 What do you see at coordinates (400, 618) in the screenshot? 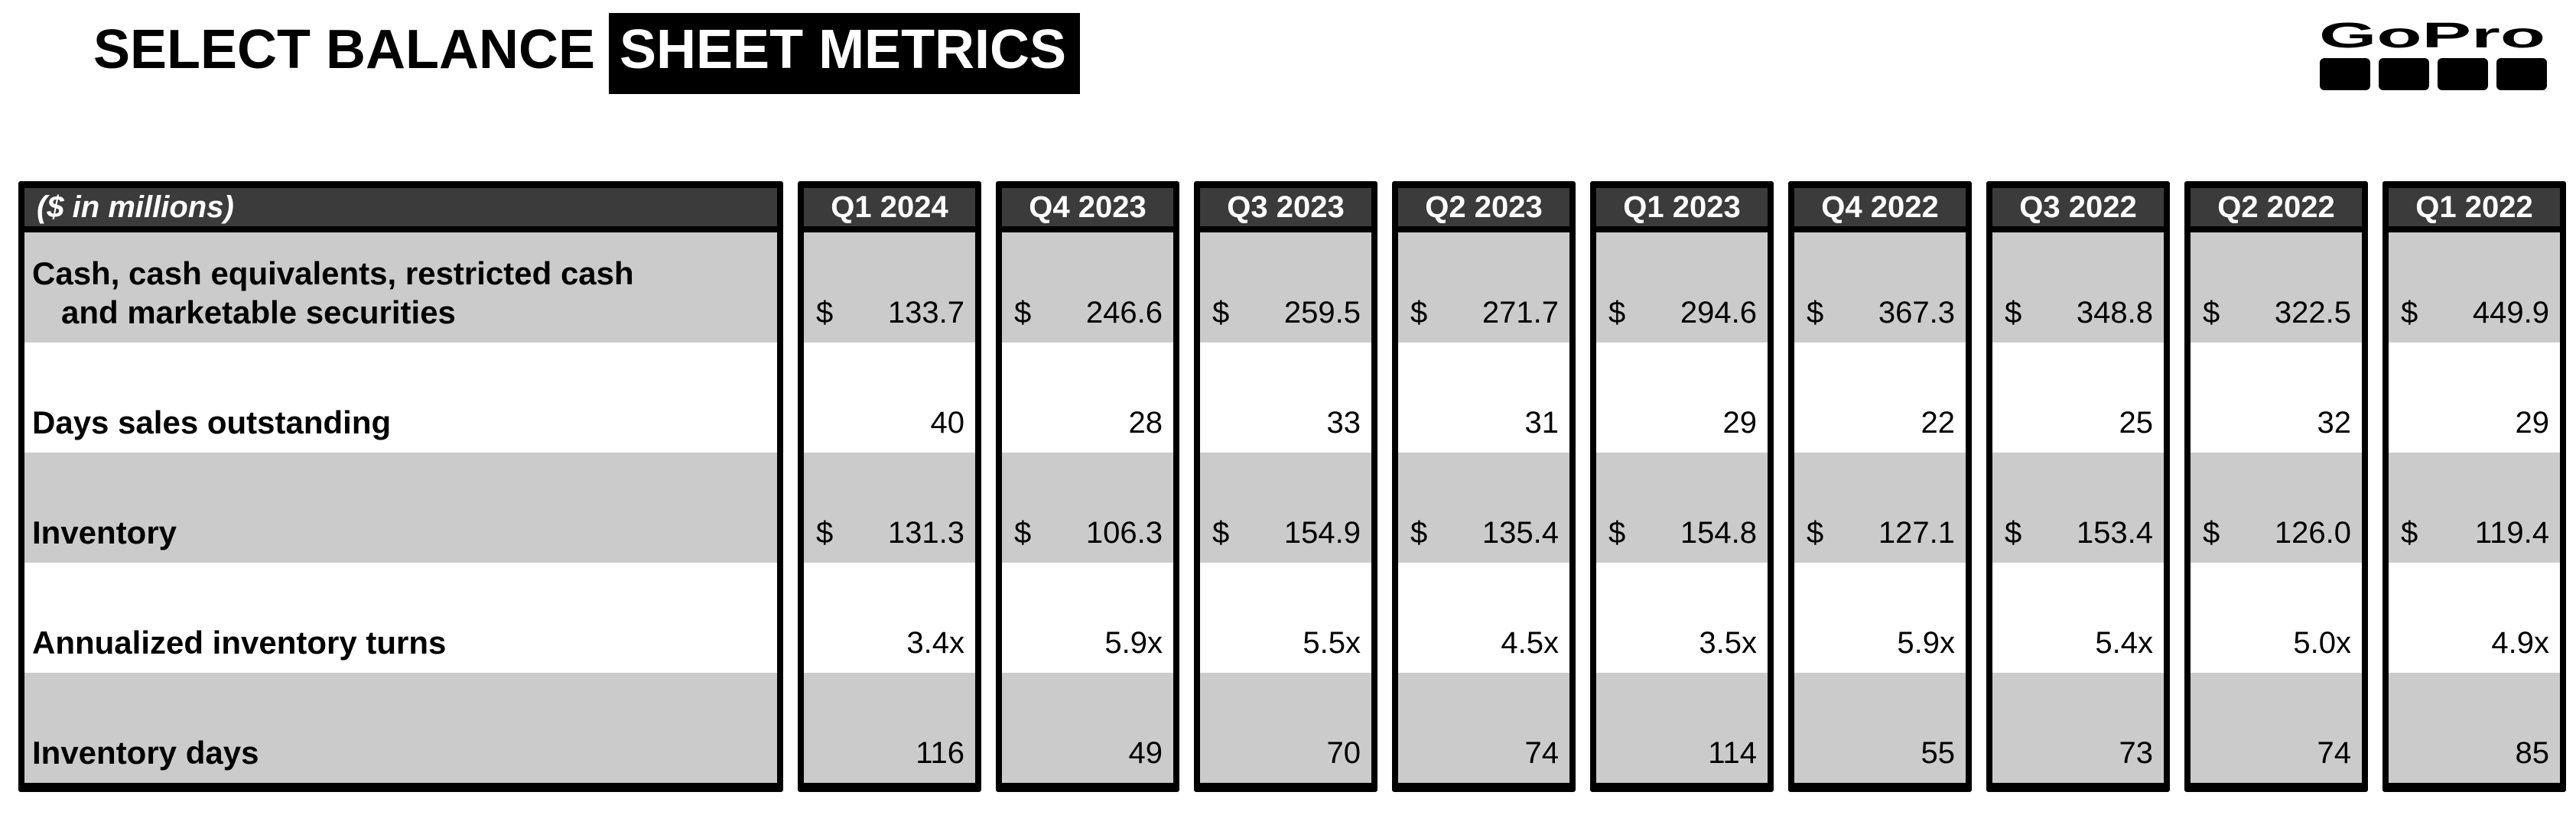
I see `metric-label-cell: Annualized inventory turns` at bounding box center [400, 618].